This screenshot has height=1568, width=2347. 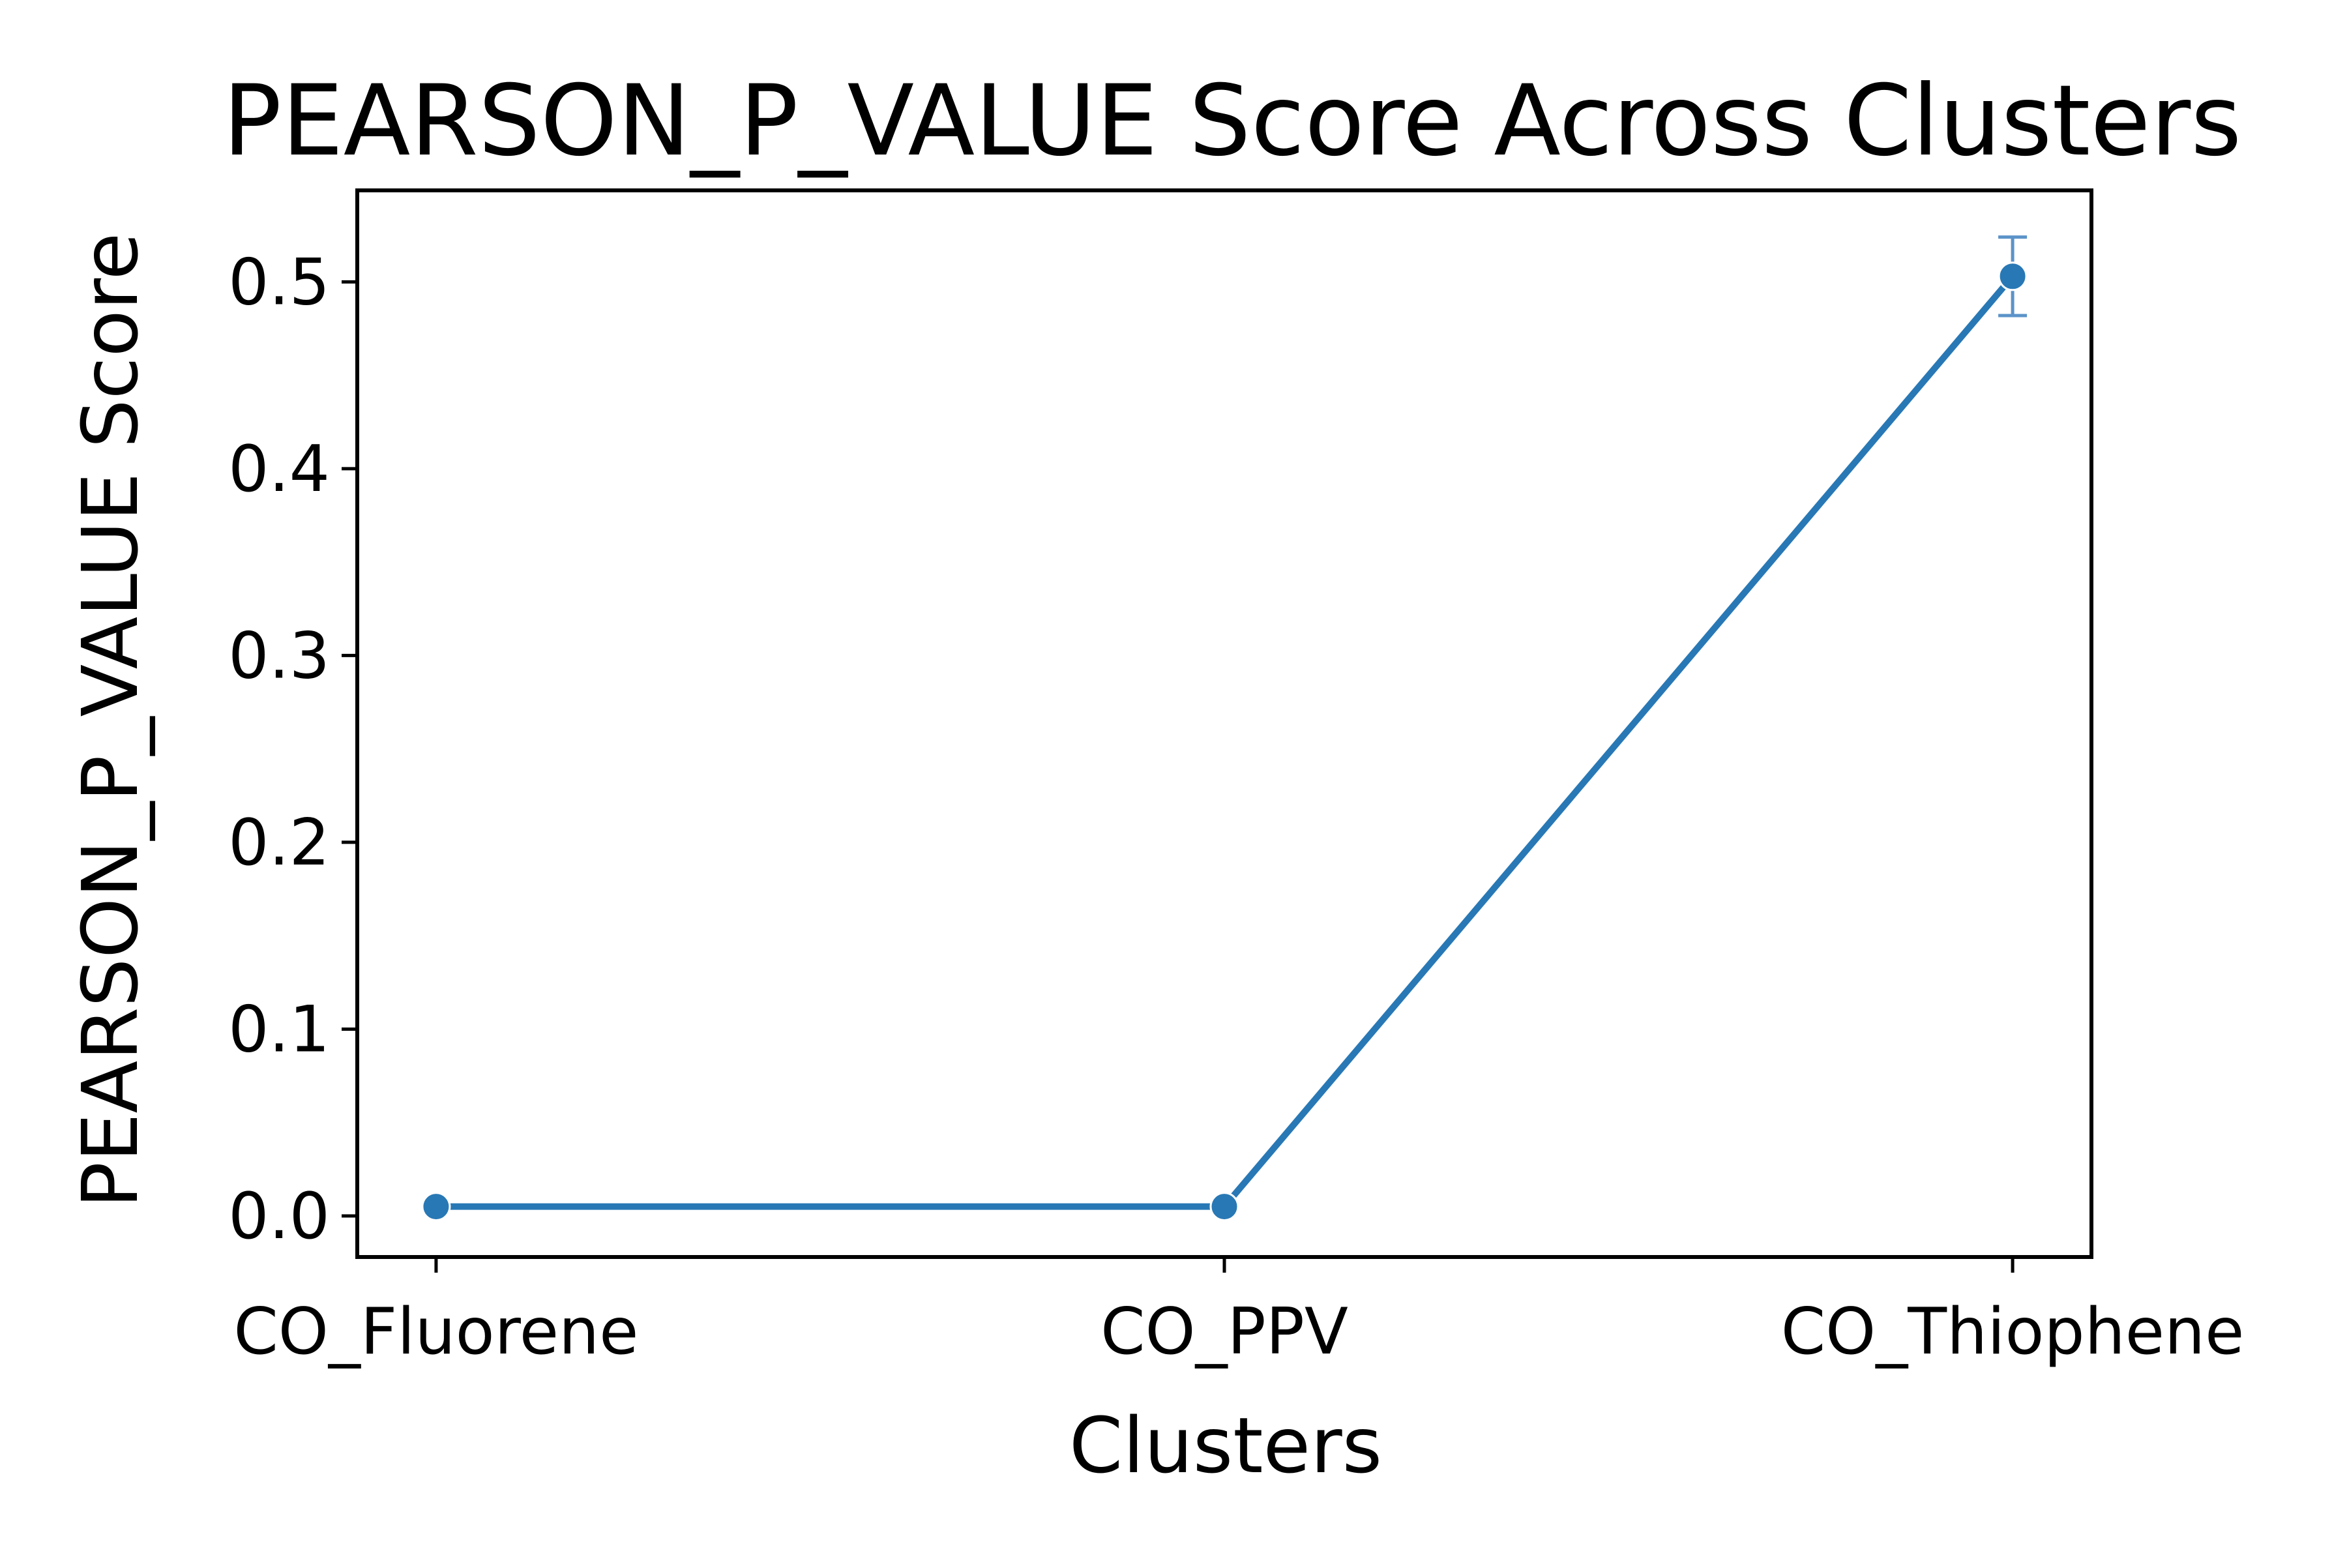 What do you see at coordinates (279, 1029) in the screenshot?
I see `y-tick-label: 0.1` at bounding box center [279, 1029].